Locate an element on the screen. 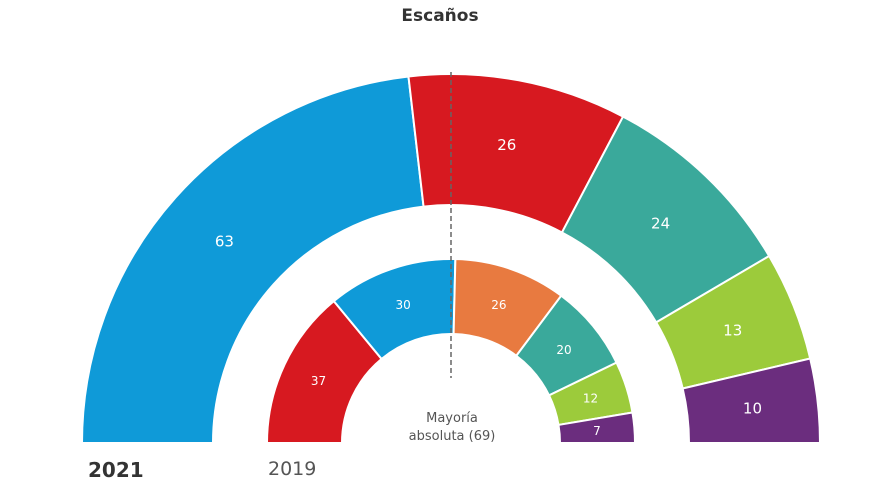 The width and height of the screenshot is (880, 495). year-label-2019: 2019 is located at coordinates (292, 469).